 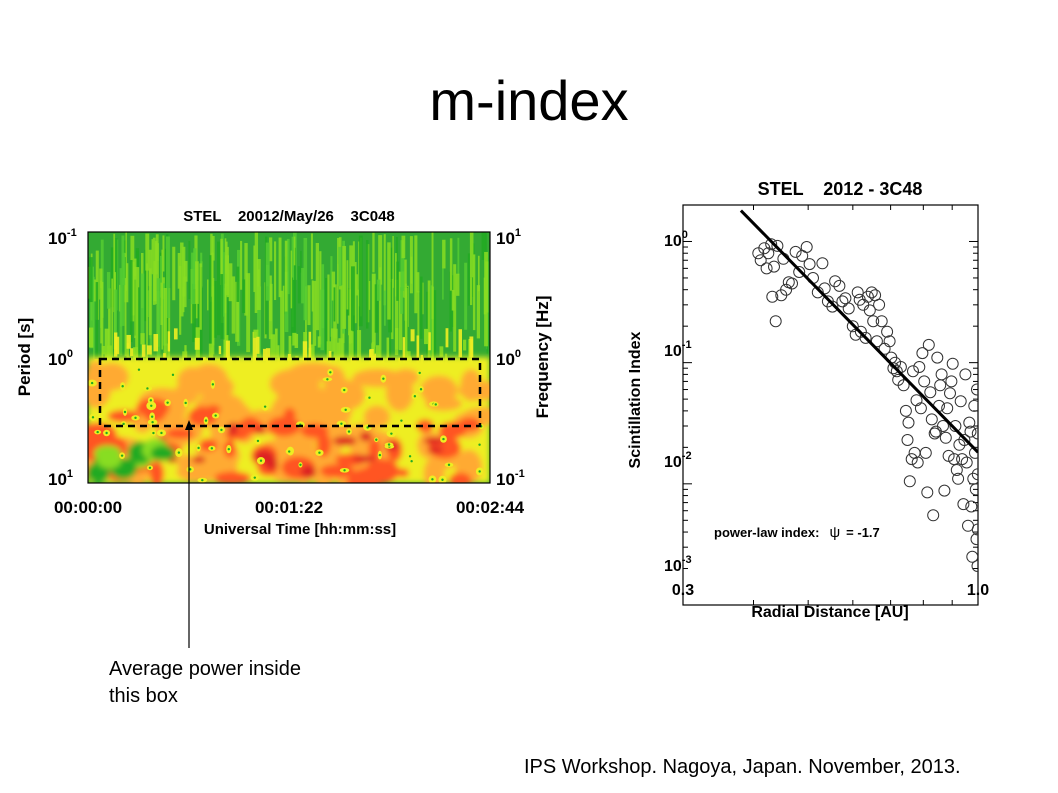 I want to click on heatmap-spots, so click(x=286, y=425).